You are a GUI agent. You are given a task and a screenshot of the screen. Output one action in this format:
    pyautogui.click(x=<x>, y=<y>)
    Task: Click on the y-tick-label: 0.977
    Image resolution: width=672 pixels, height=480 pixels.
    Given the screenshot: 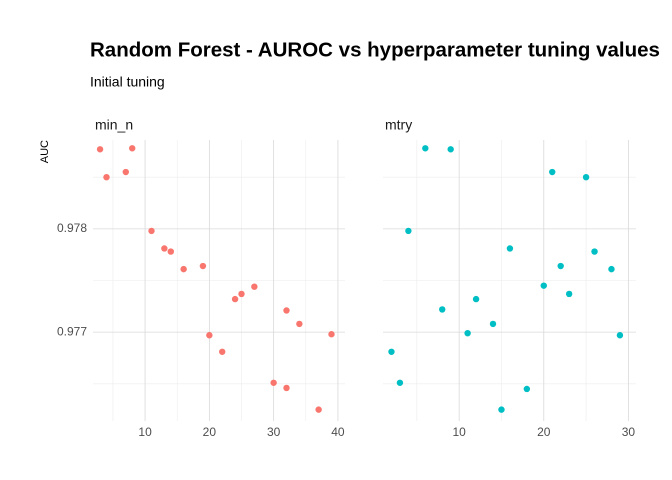 What is the action you would take?
    pyautogui.click(x=72, y=331)
    